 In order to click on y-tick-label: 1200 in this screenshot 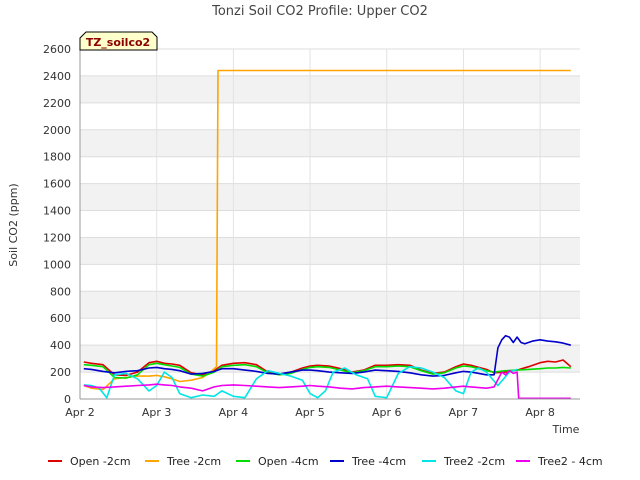, I will do `click(57, 237)`.